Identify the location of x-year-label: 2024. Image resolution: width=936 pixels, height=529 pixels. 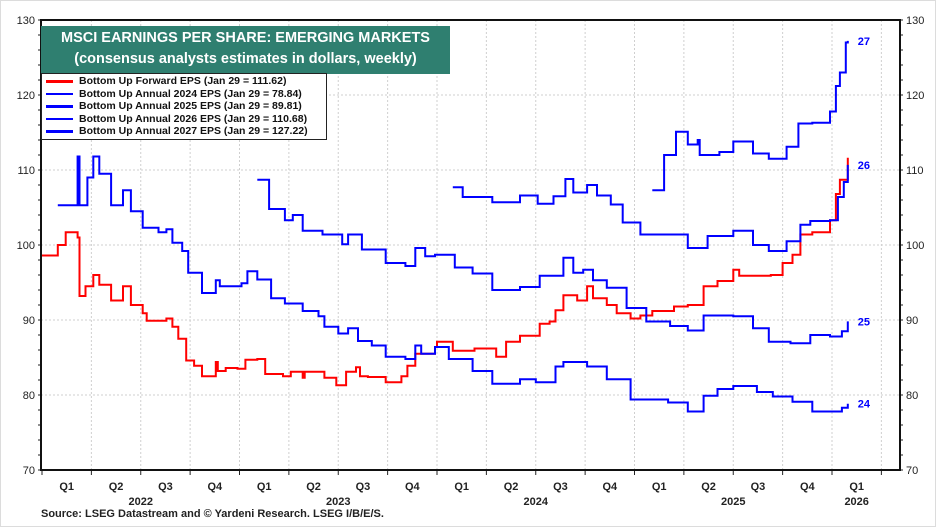
(536, 502).